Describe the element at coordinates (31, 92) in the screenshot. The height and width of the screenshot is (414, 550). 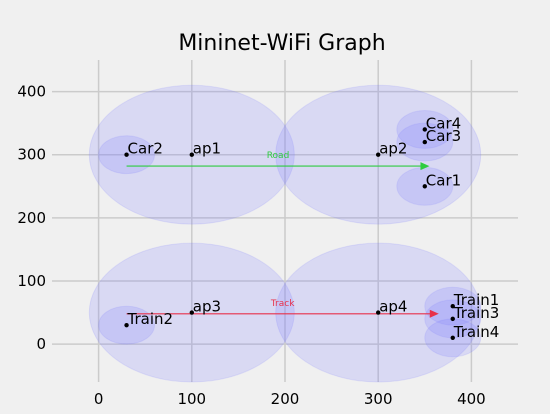
I see `y-tick-label: 400` at that location.